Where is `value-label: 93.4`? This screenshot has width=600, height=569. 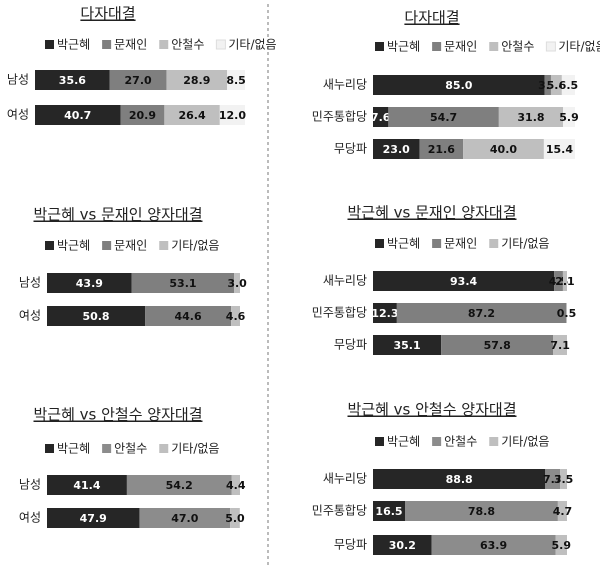 value-label: 93.4 is located at coordinates (463, 281).